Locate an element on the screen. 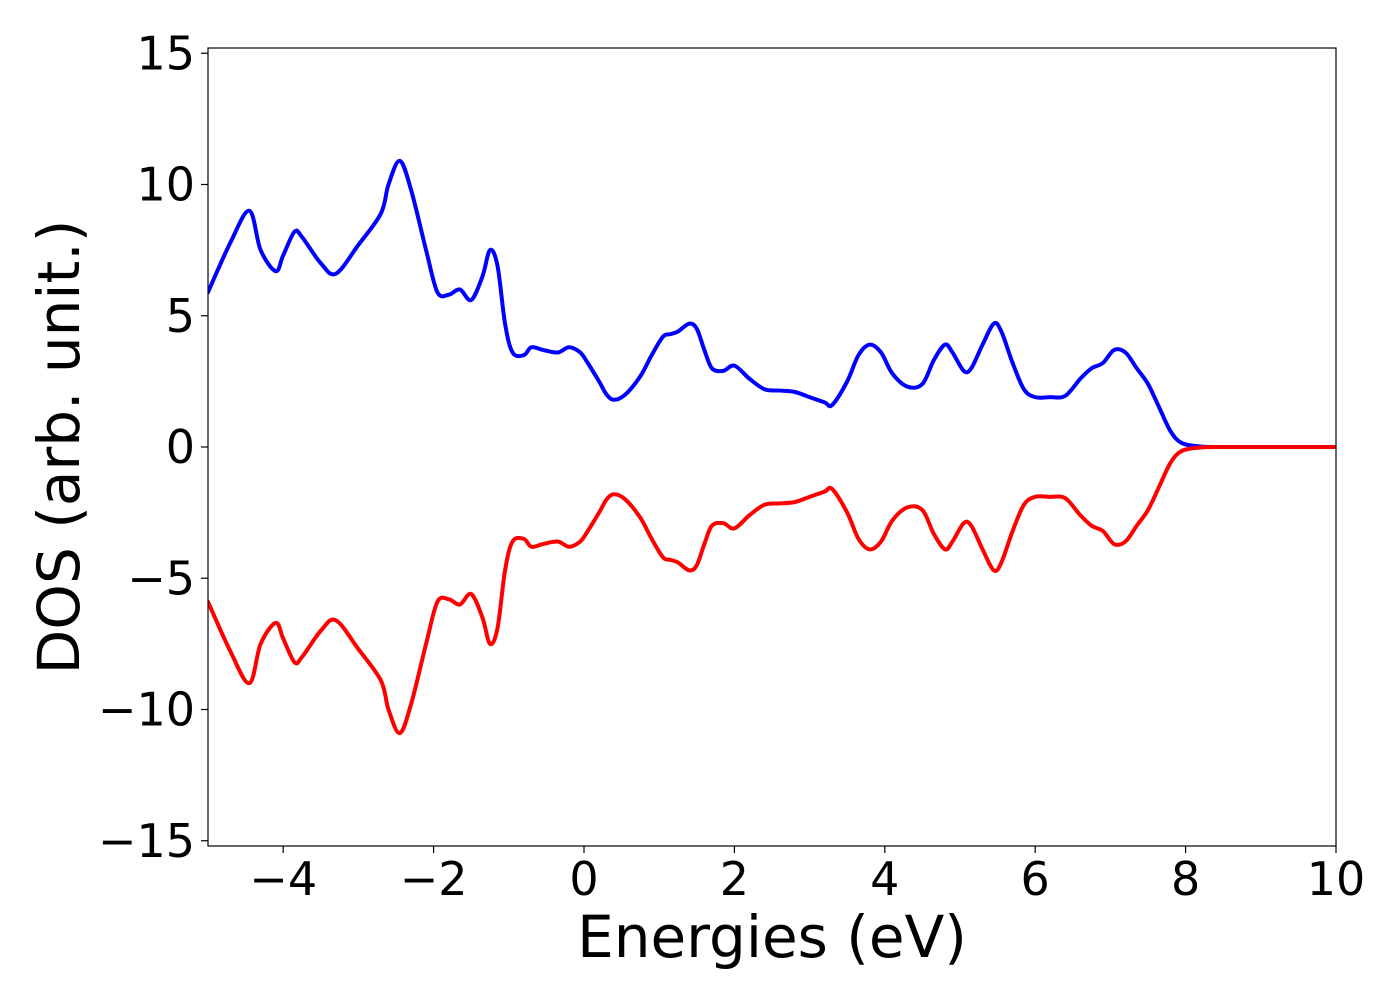 This screenshot has width=1400, height=1004. x-tick-label: −2 is located at coordinates (434, 879).